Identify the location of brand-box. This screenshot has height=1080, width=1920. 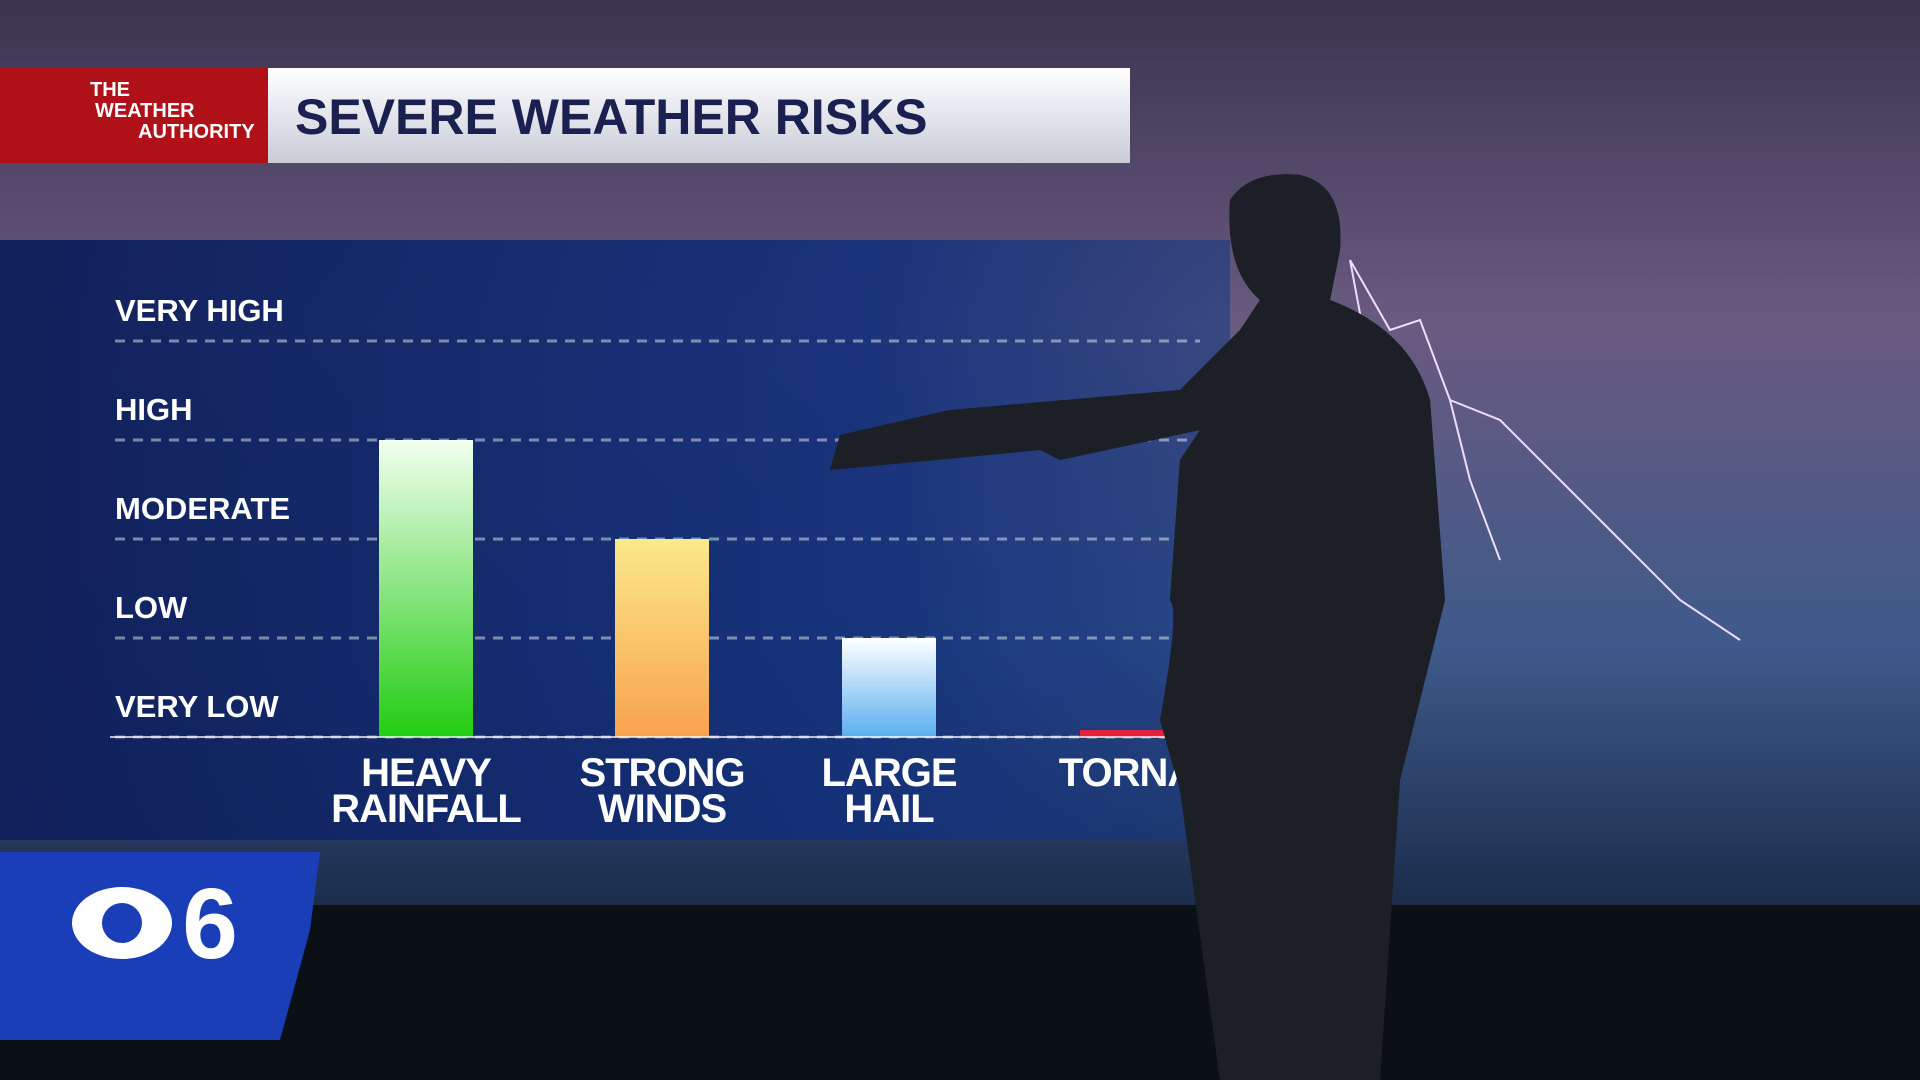
(134, 115).